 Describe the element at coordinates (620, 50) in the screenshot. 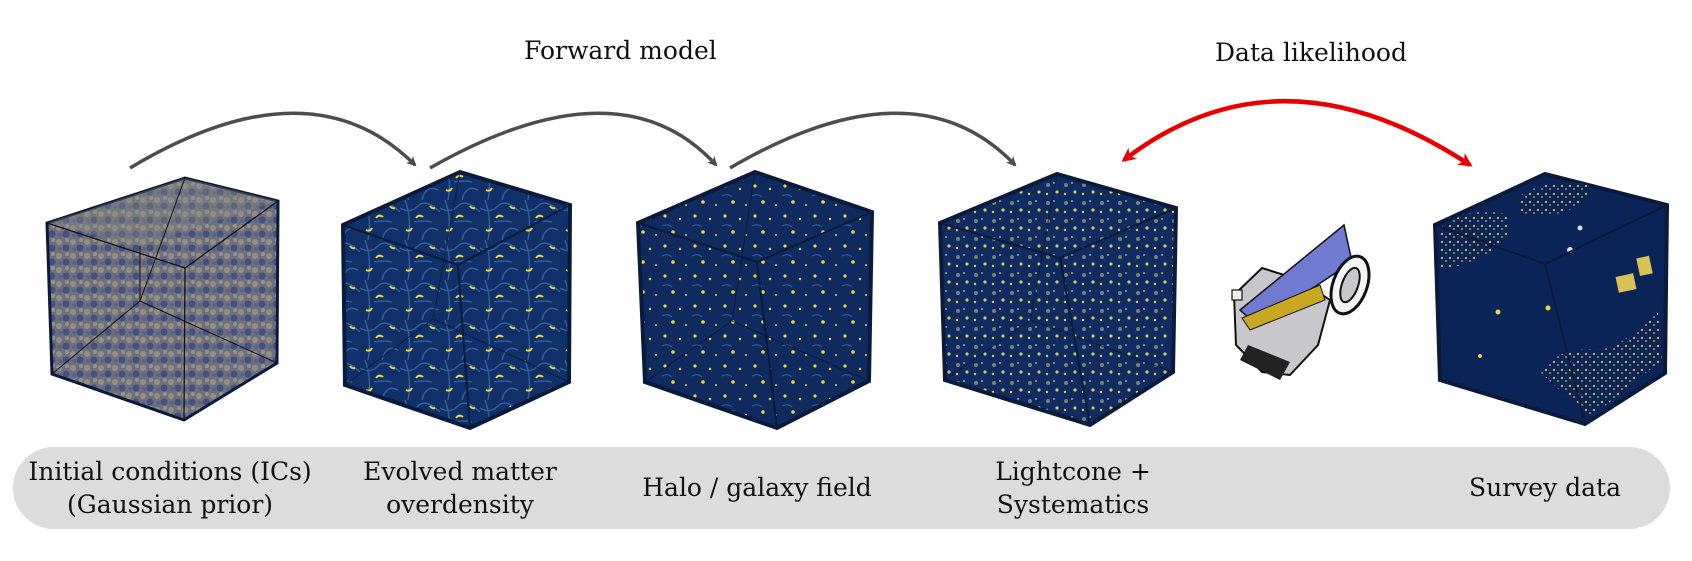

I see `forward-model-heading: Forward model` at that location.